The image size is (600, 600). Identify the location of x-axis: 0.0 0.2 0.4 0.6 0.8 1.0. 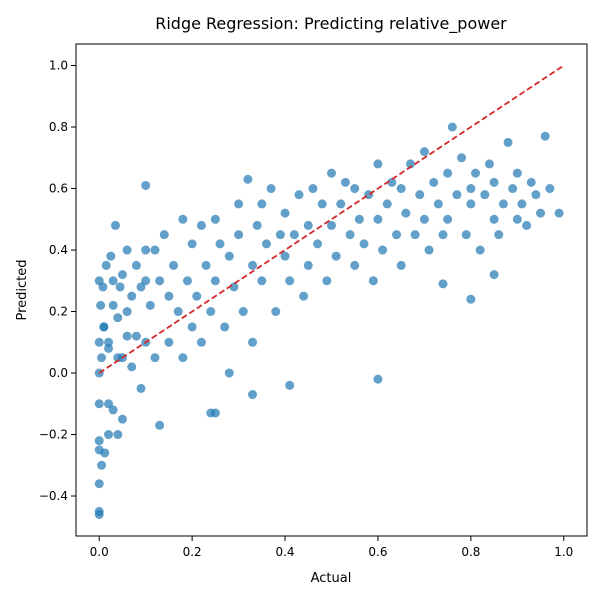
(331, 547).